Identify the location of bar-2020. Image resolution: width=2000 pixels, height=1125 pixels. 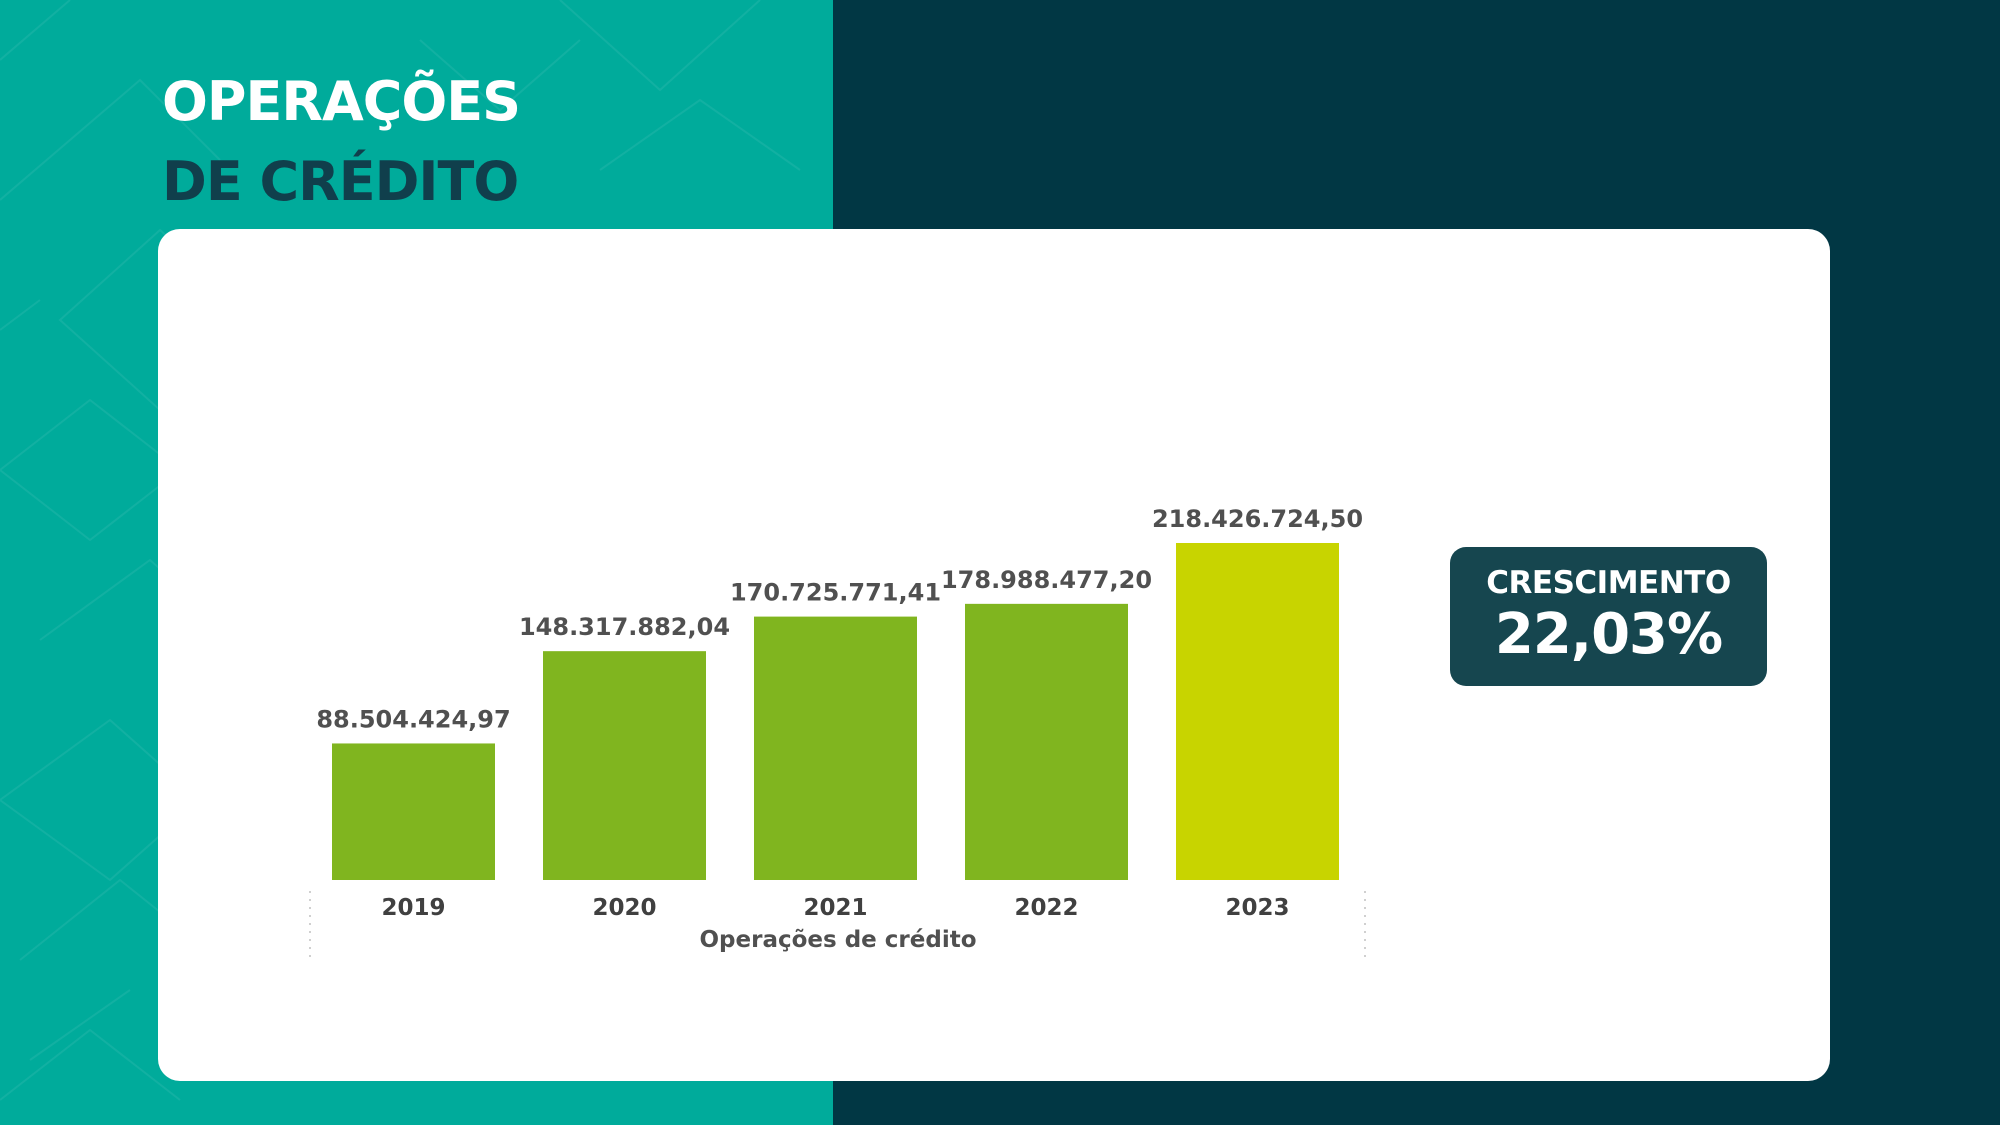
(624, 765).